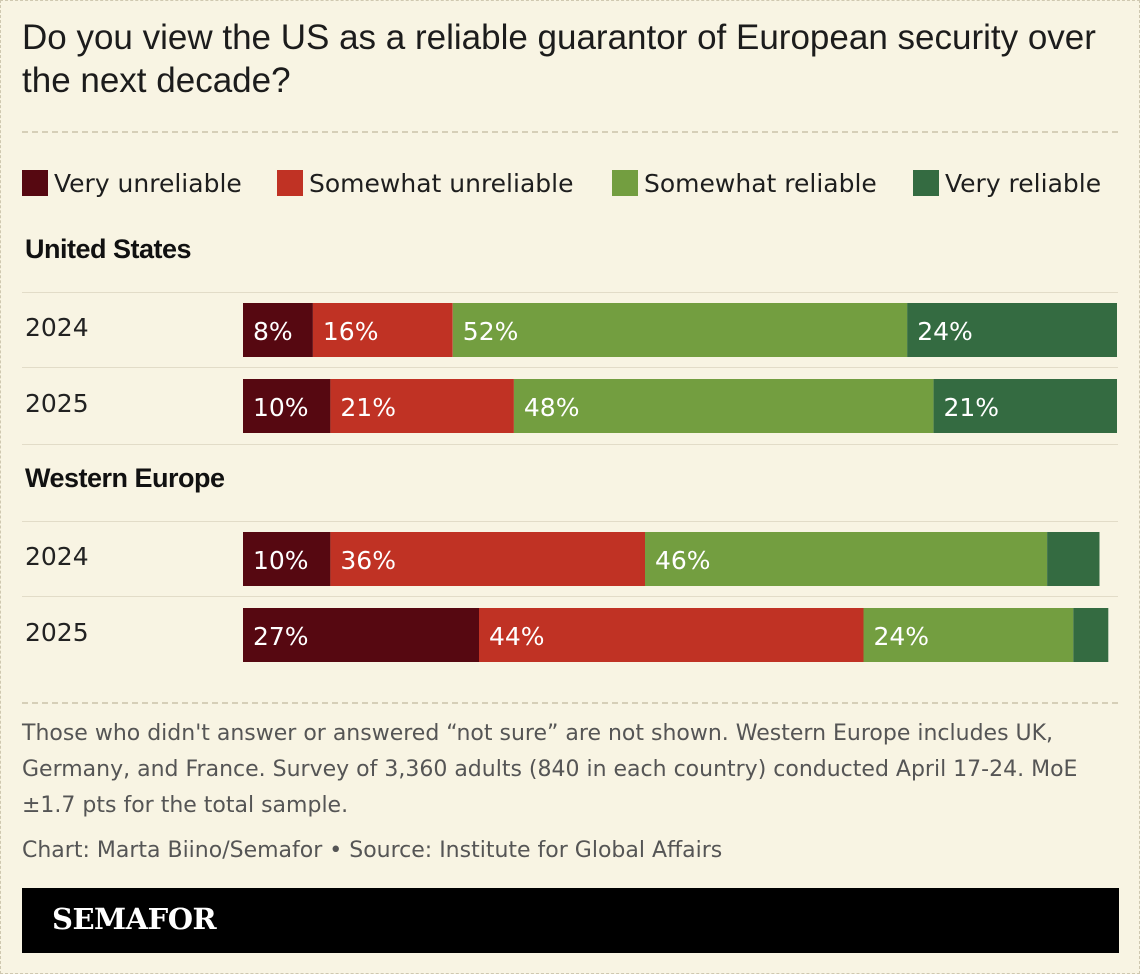 Image resolution: width=1140 pixels, height=974 pixels. Describe the element at coordinates (273, 331) in the screenshot. I see `bar-value-label: 8%` at that location.